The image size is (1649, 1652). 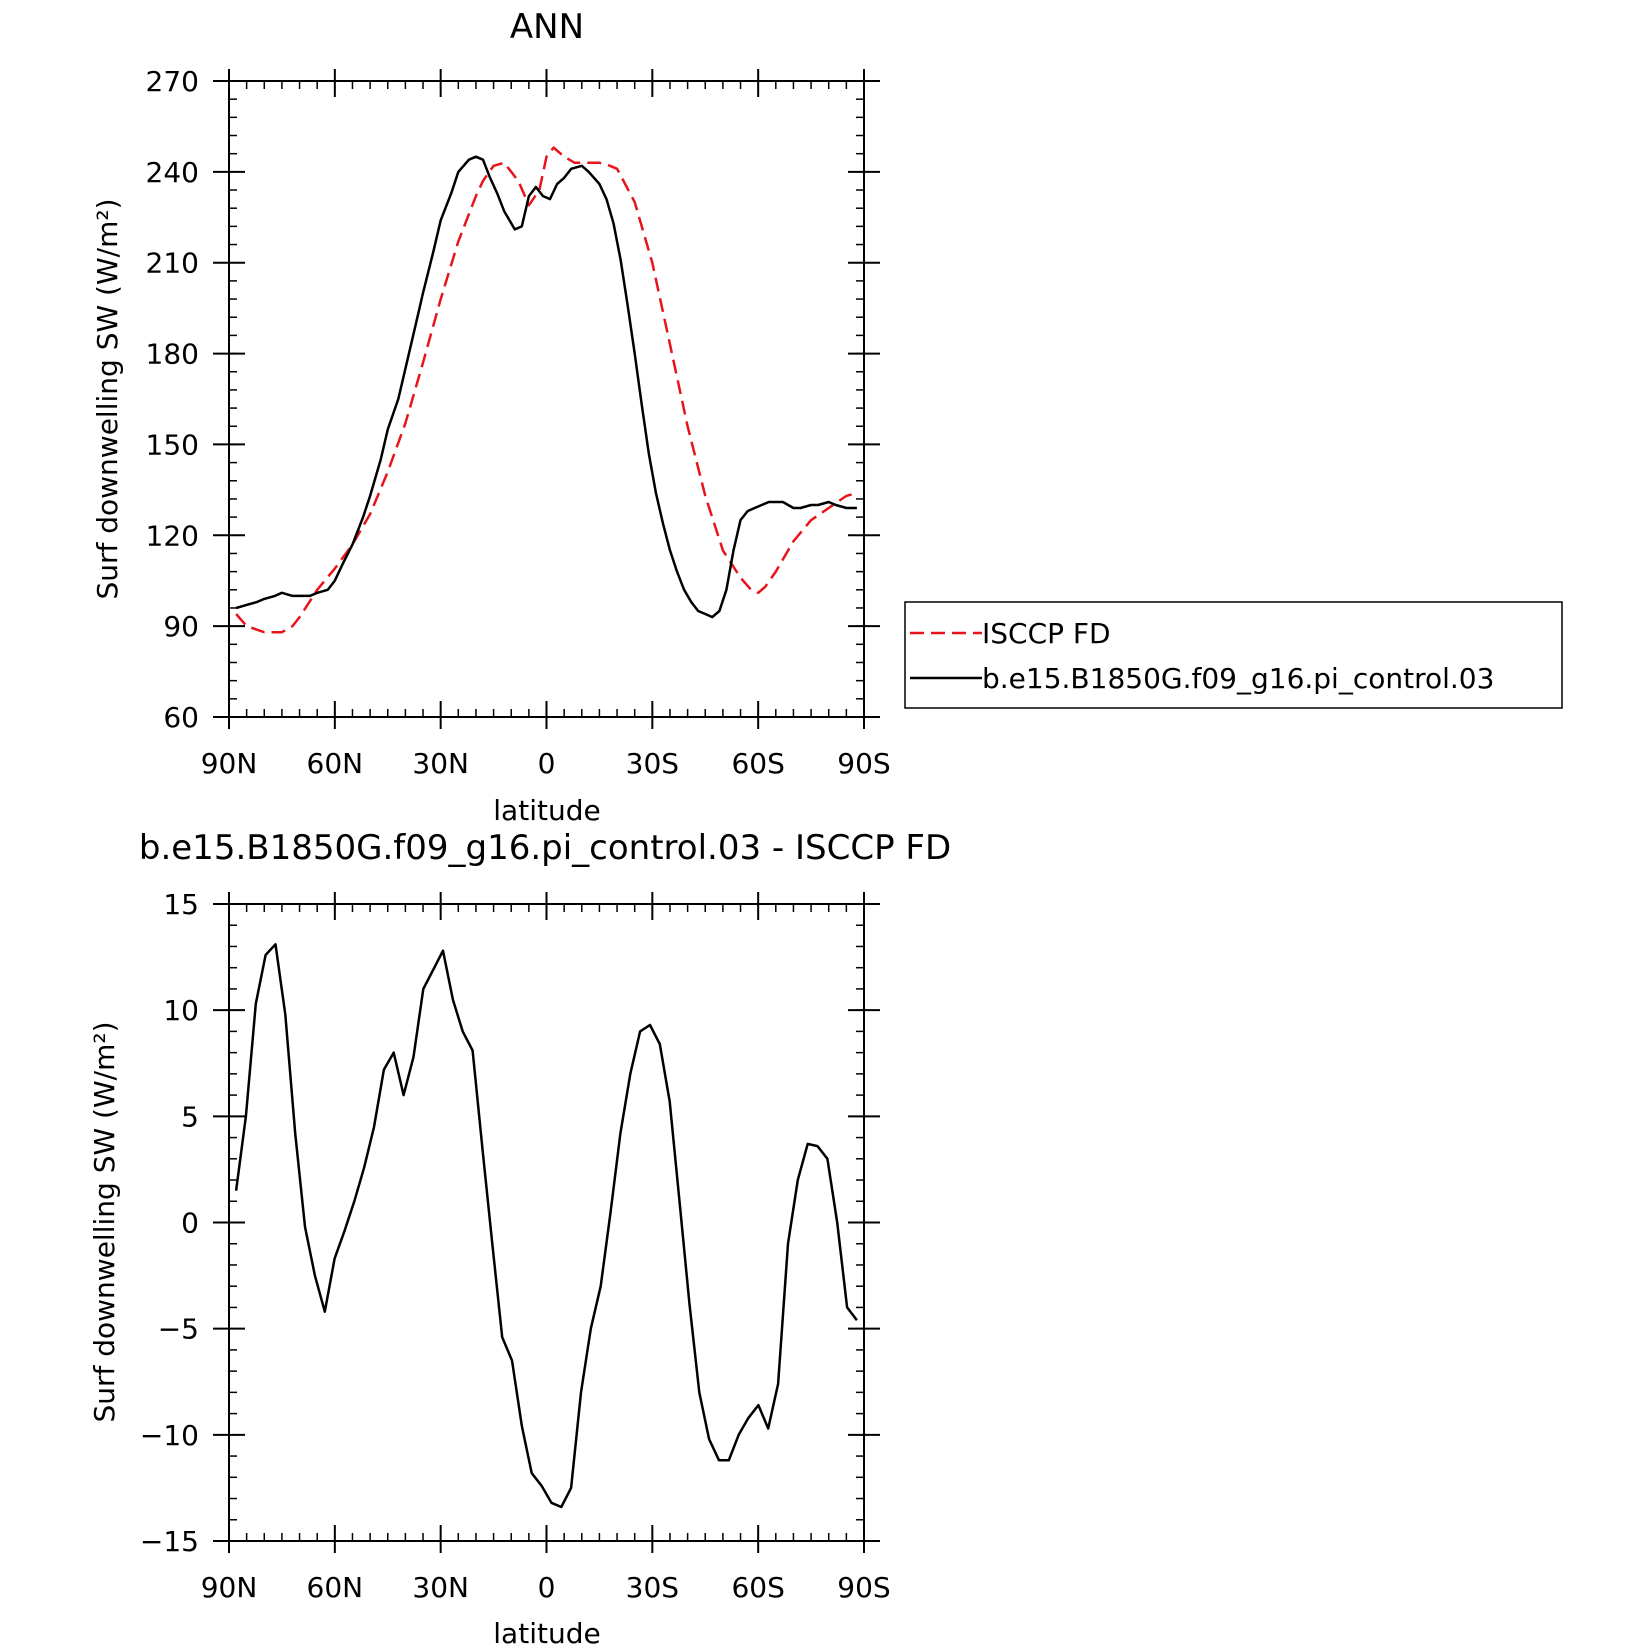 I want to click on y-tick-label: 240, so click(x=172, y=172).